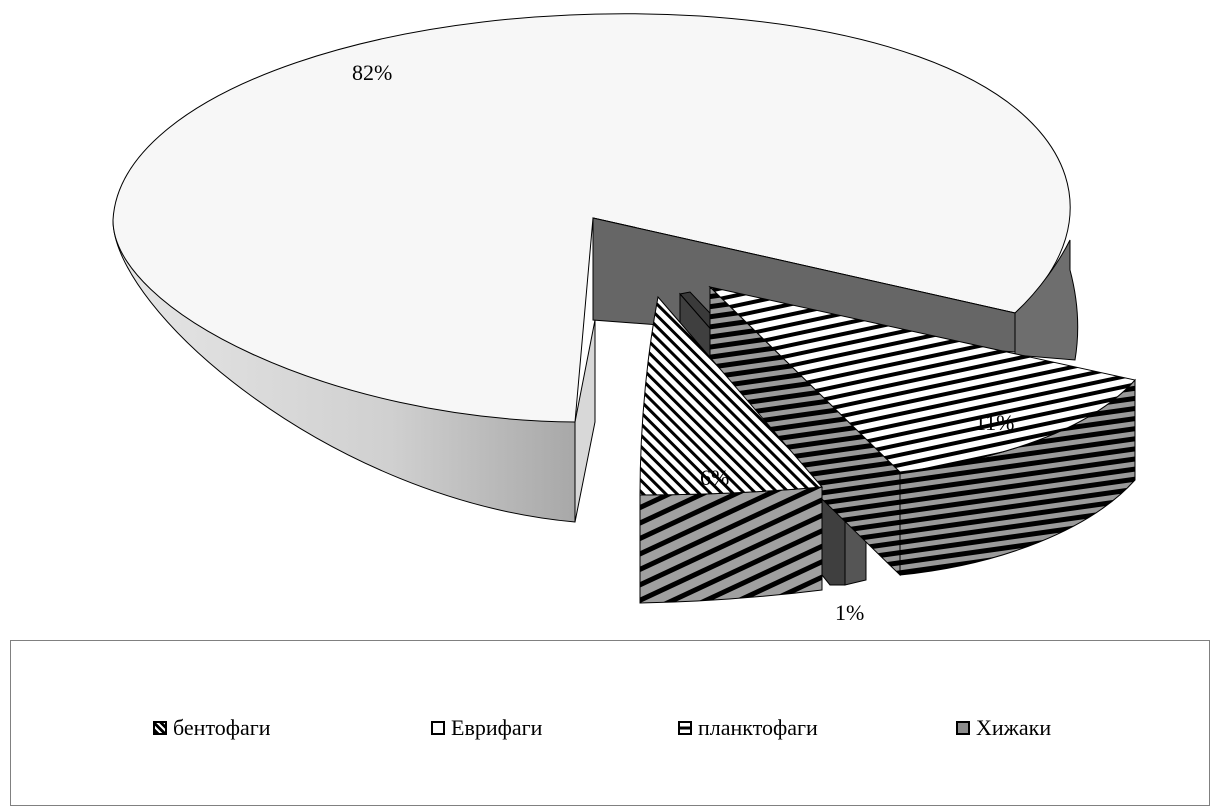  What do you see at coordinates (585, 421) in the screenshot?
I see `slice-evryfagy-cut-face` at bounding box center [585, 421].